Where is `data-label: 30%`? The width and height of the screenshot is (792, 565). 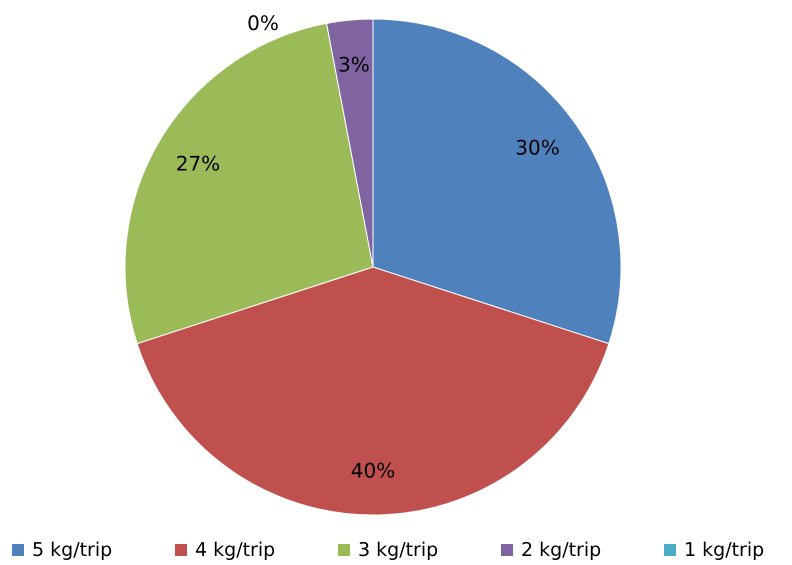 data-label: 30% is located at coordinates (537, 147).